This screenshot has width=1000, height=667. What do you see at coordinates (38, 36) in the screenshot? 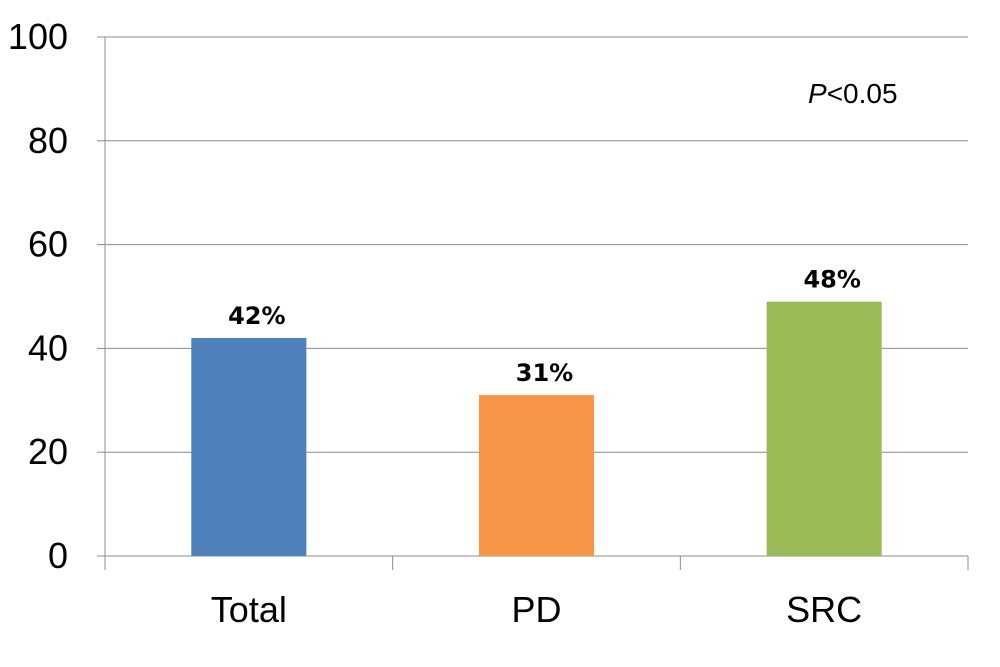
I see `y-tick-label: 100` at bounding box center [38, 36].